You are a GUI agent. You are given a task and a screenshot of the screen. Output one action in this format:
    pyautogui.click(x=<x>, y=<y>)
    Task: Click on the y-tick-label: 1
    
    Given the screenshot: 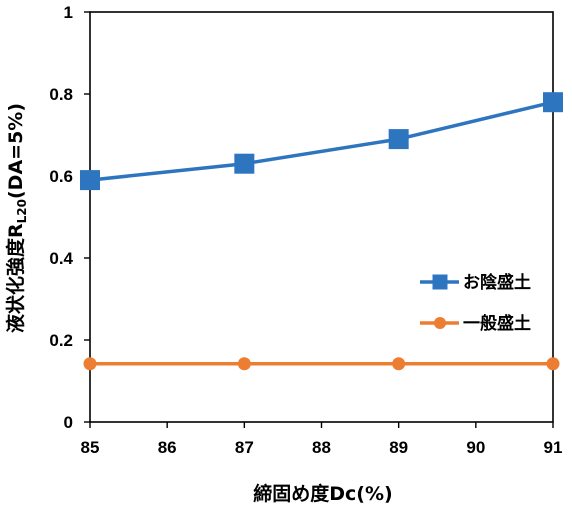 What is the action you would take?
    pyautogui.click(x=68, y=12)
    